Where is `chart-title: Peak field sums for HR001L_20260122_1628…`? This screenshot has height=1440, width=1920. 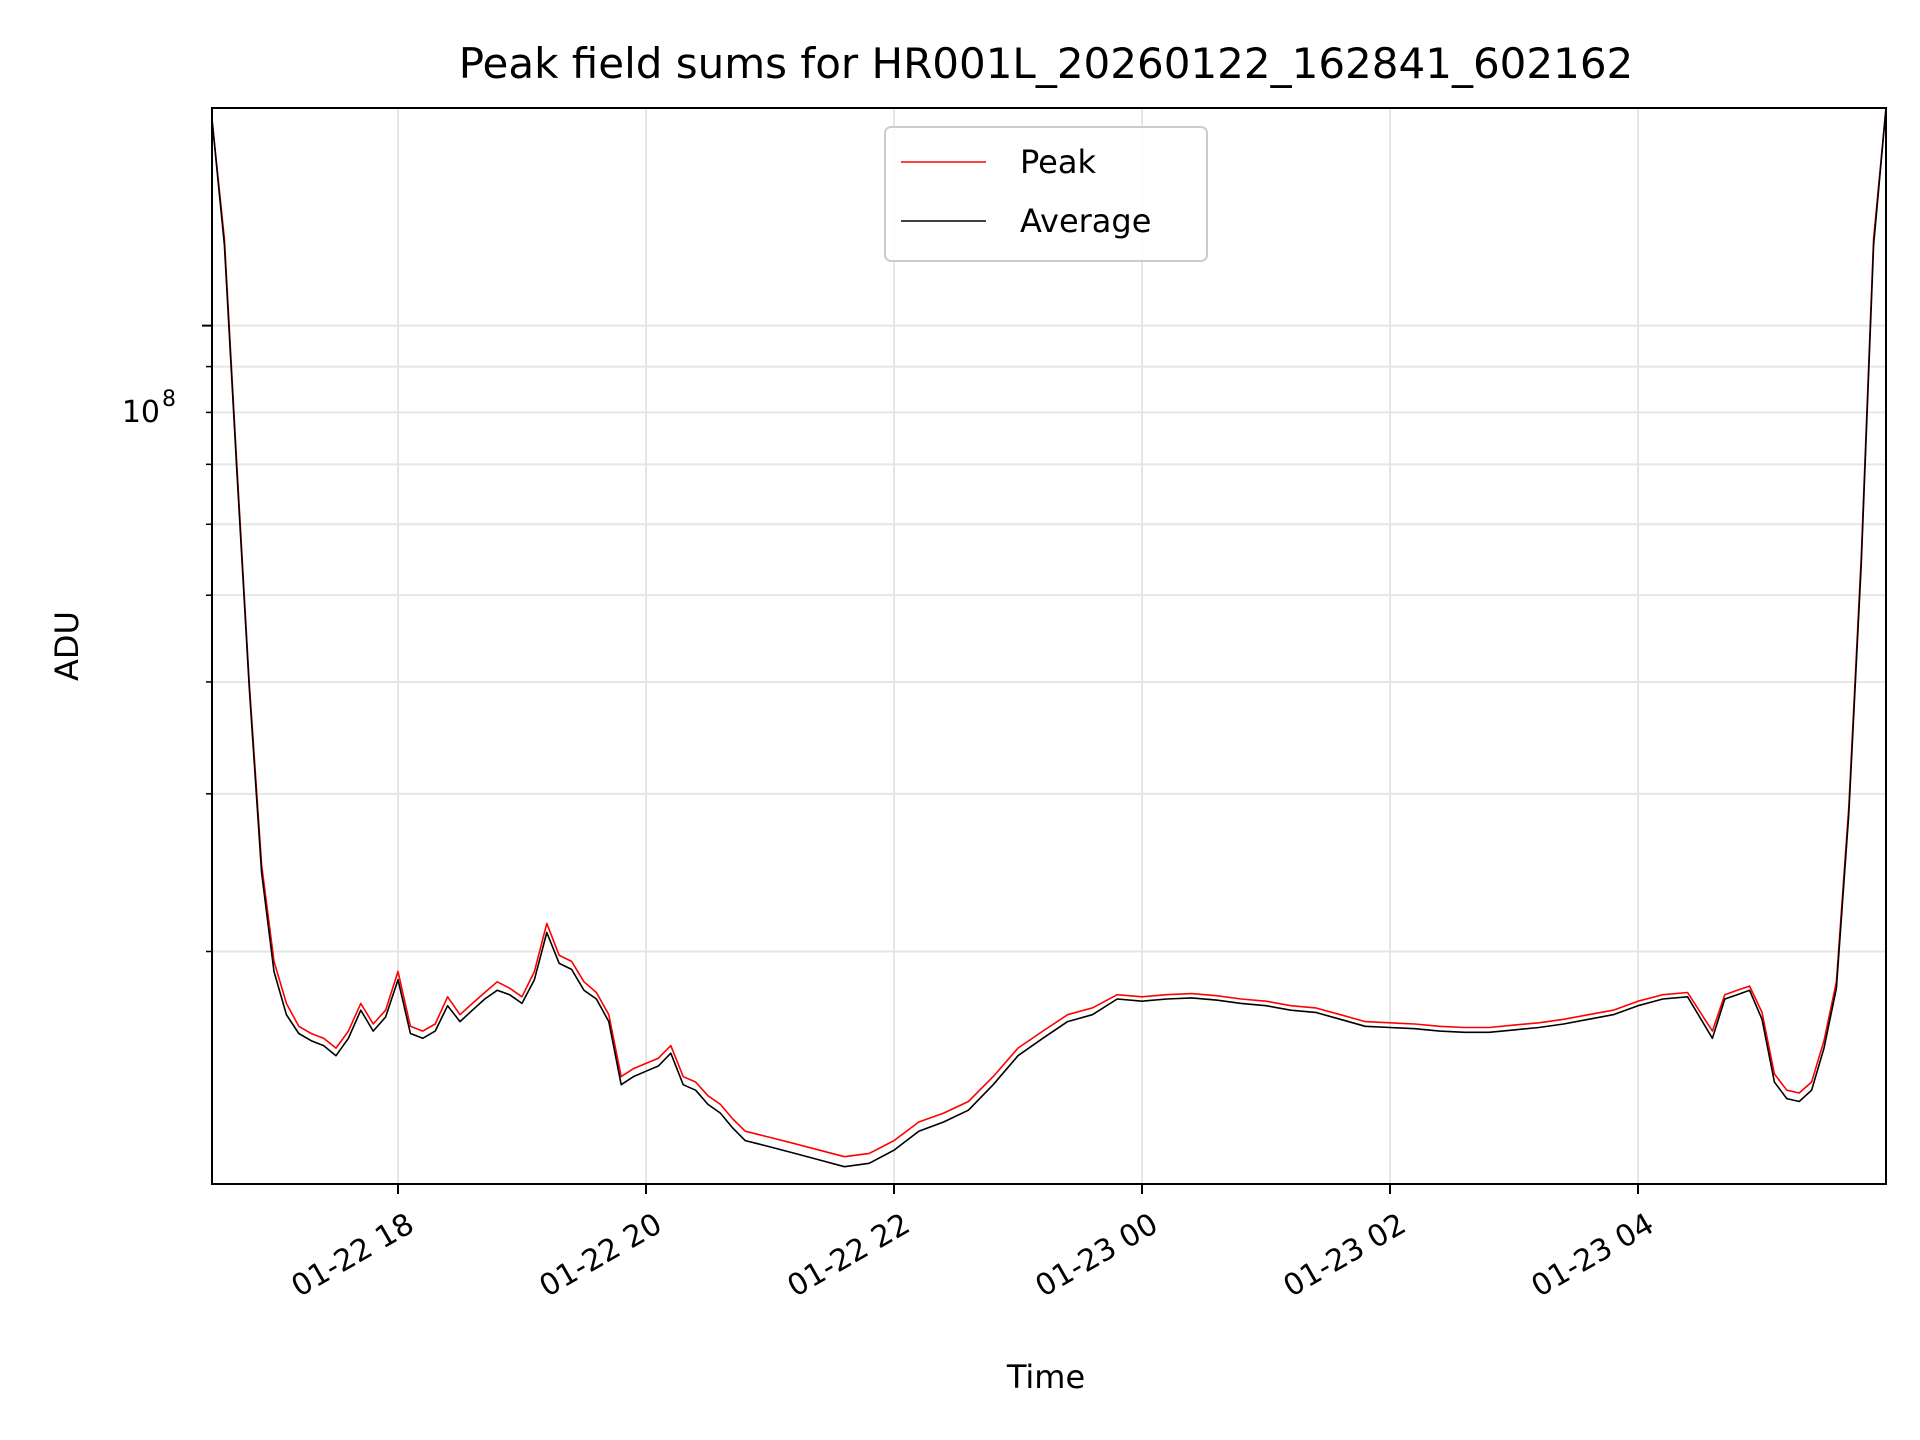 chart-title: Peak field sums for HR001L_20260122_1628… is located at coordinates (1046, 63).